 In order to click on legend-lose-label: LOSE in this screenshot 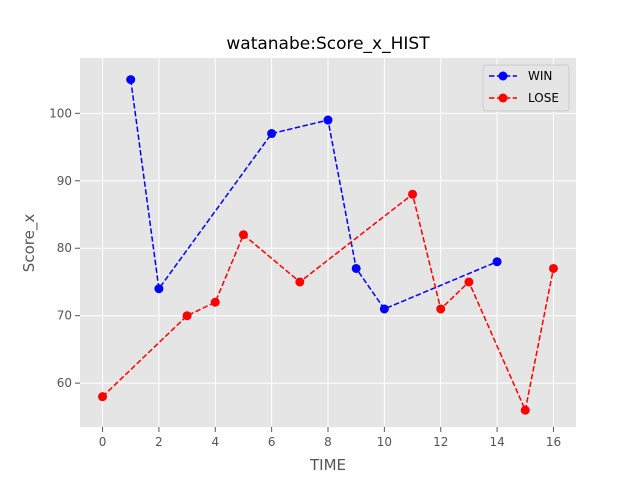, I will do `click(543, 98)`.